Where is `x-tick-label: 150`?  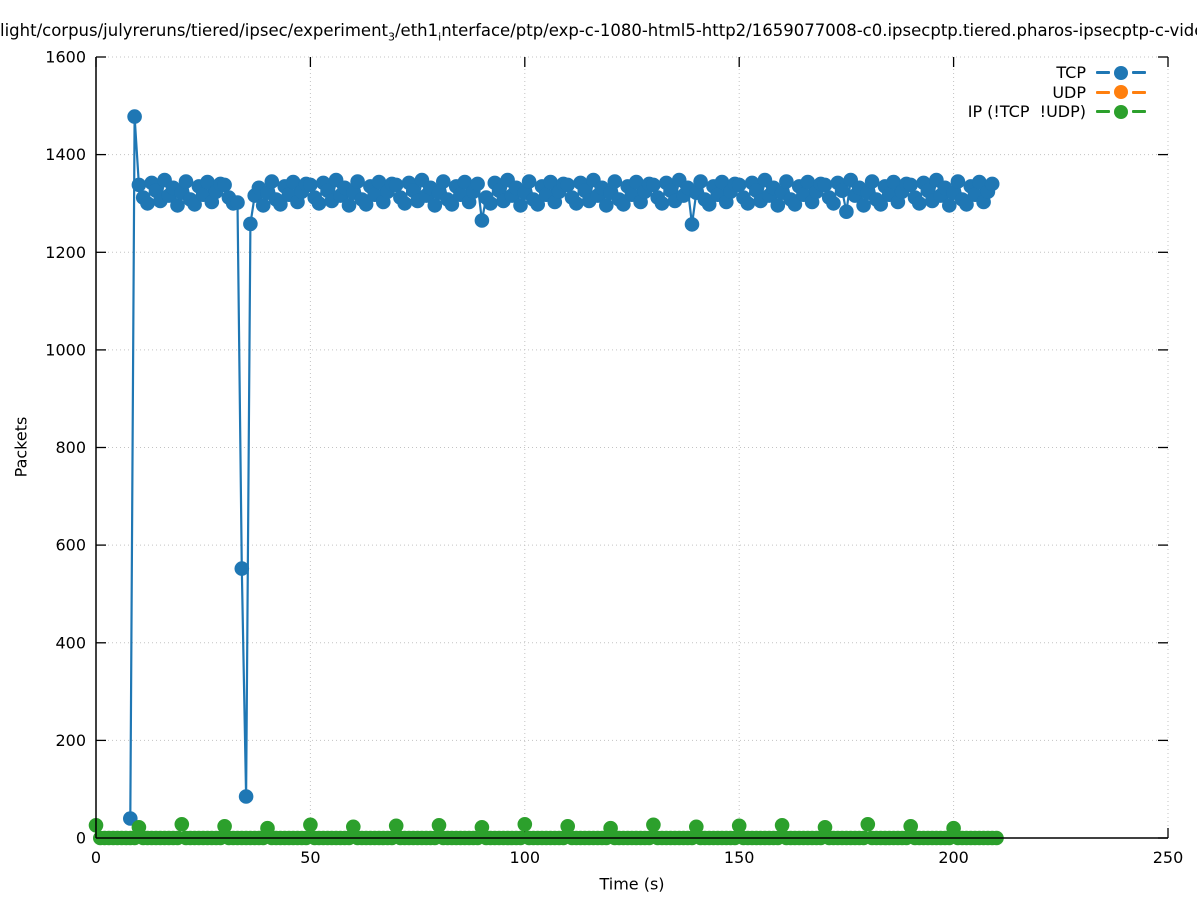
x-tick-label: 150 is located at coordinates (739, 857).